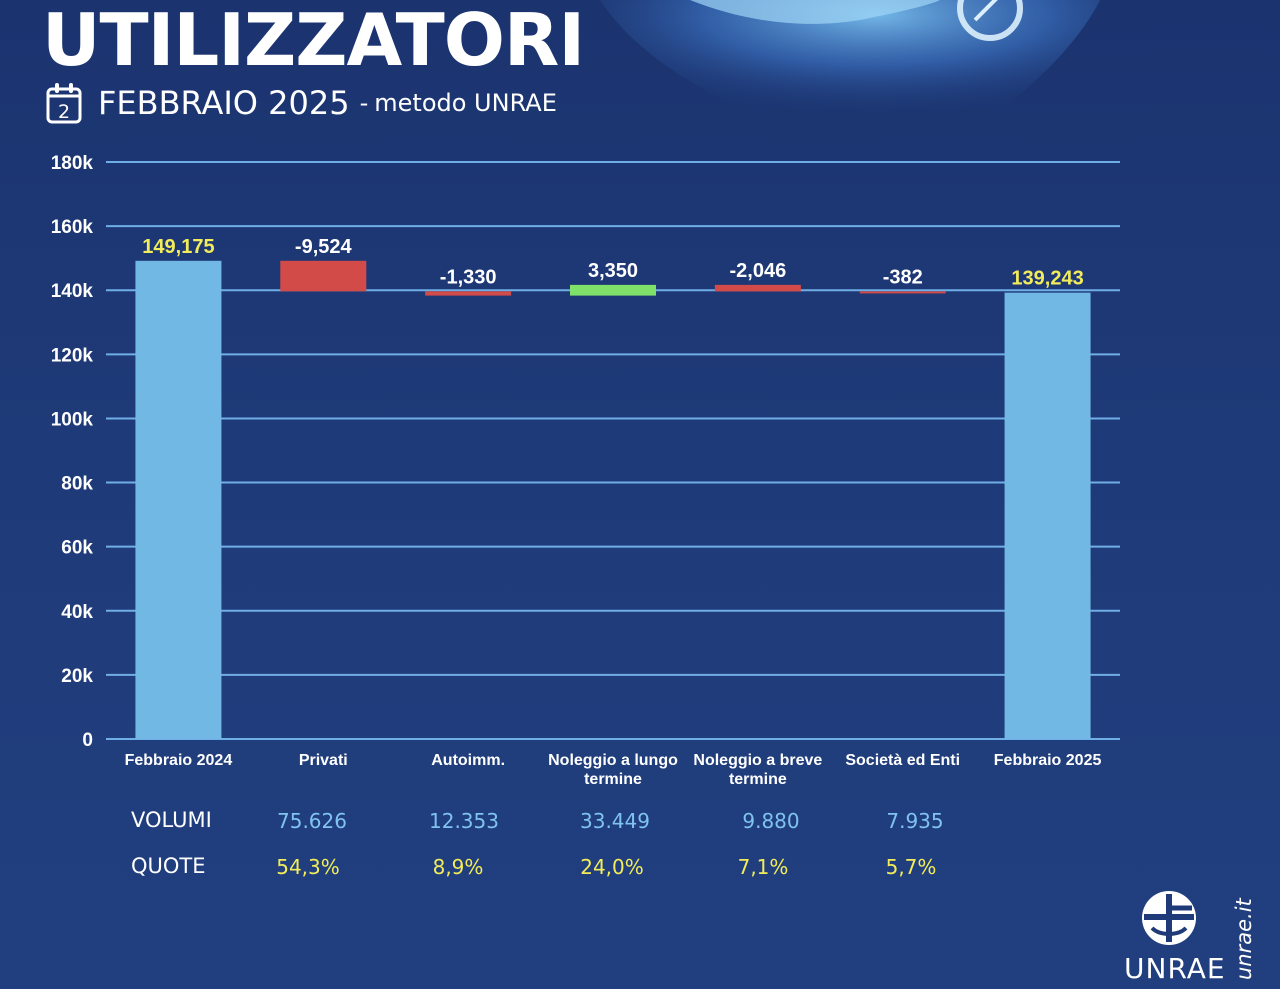 This screenshot has width=1280, height=989. Describe the element at coordinates (1048, 760) in the screenshot. I see `x-tick-label: Febbraio 2025` at that location.